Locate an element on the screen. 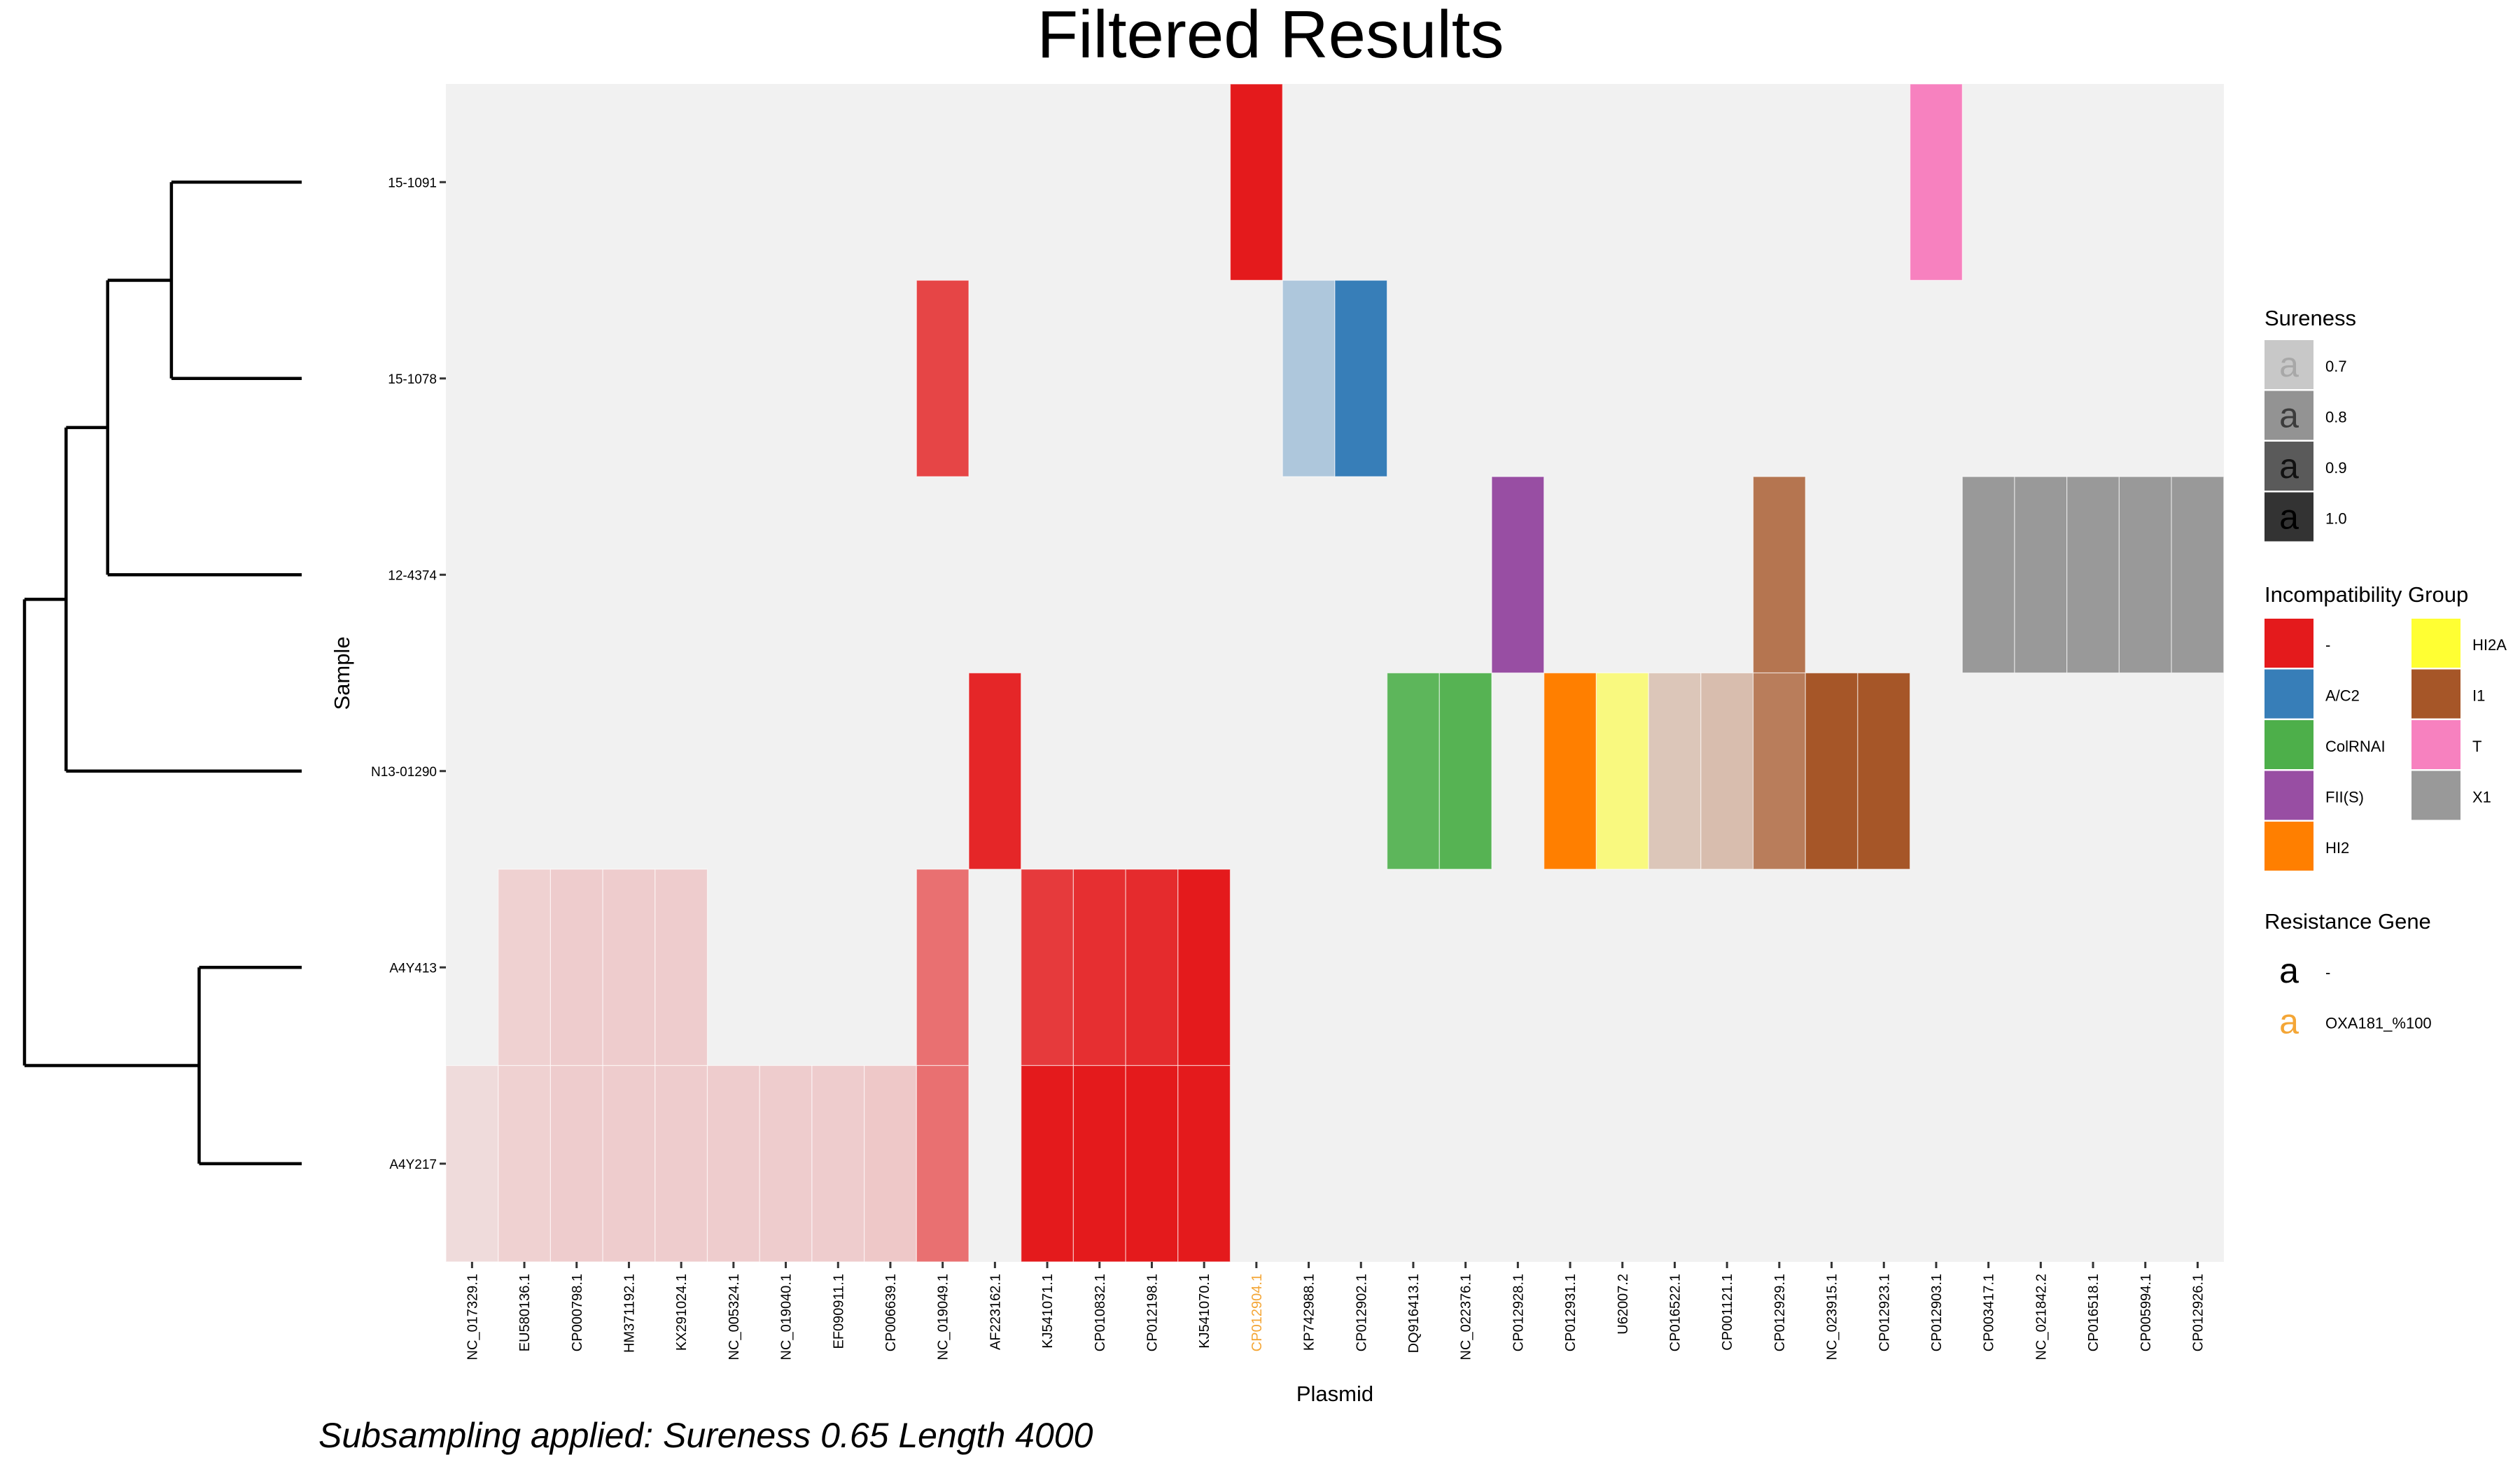 This screenshot has width=2520, height=1469. y-axis-title: Sample is located at coordinates (342, 673).